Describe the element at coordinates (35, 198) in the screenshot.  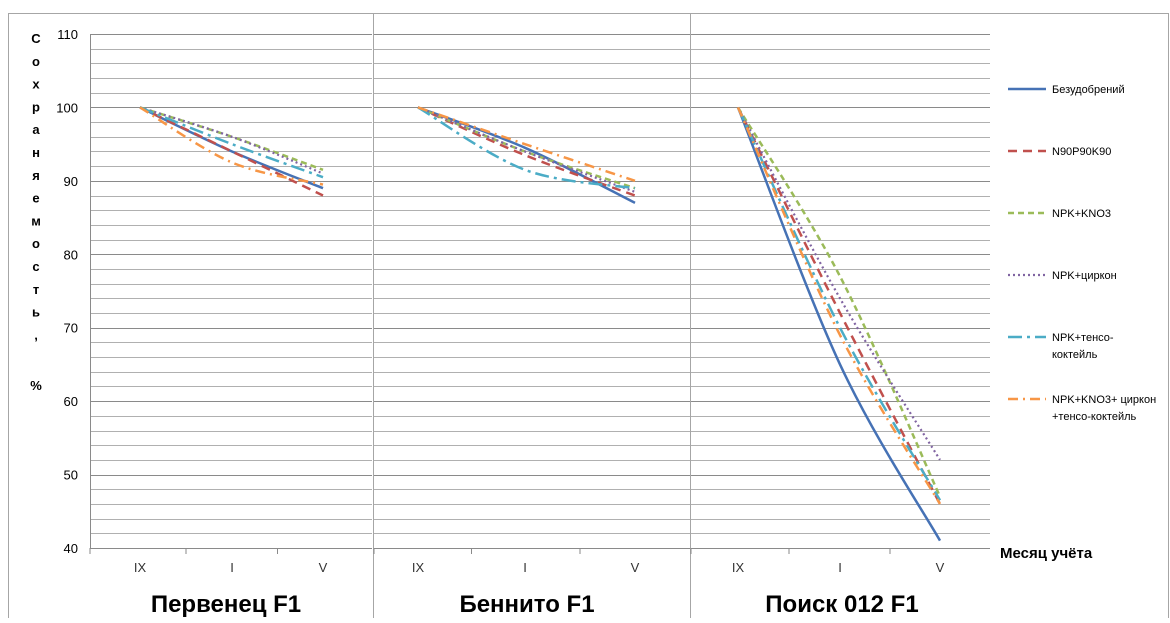
I see `y-axis-label-char: е` at that location.